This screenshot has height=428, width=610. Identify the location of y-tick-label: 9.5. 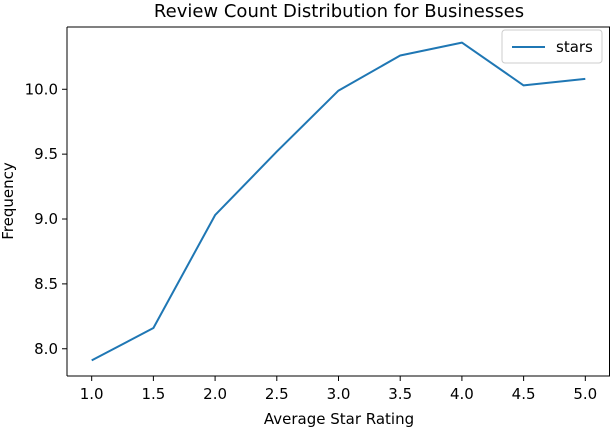
(46, 154).